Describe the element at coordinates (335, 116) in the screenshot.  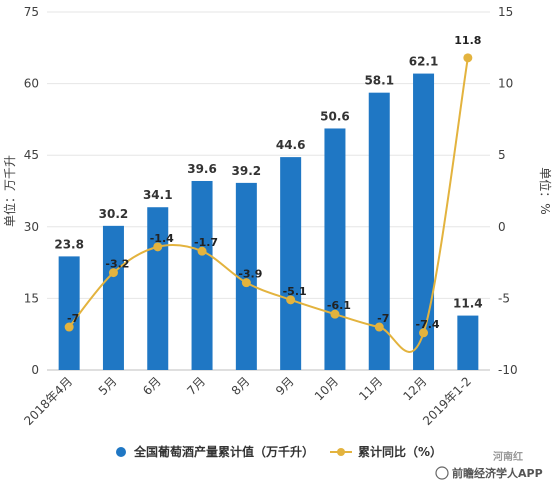
I see `bar-value-label: 50.6` at that location.